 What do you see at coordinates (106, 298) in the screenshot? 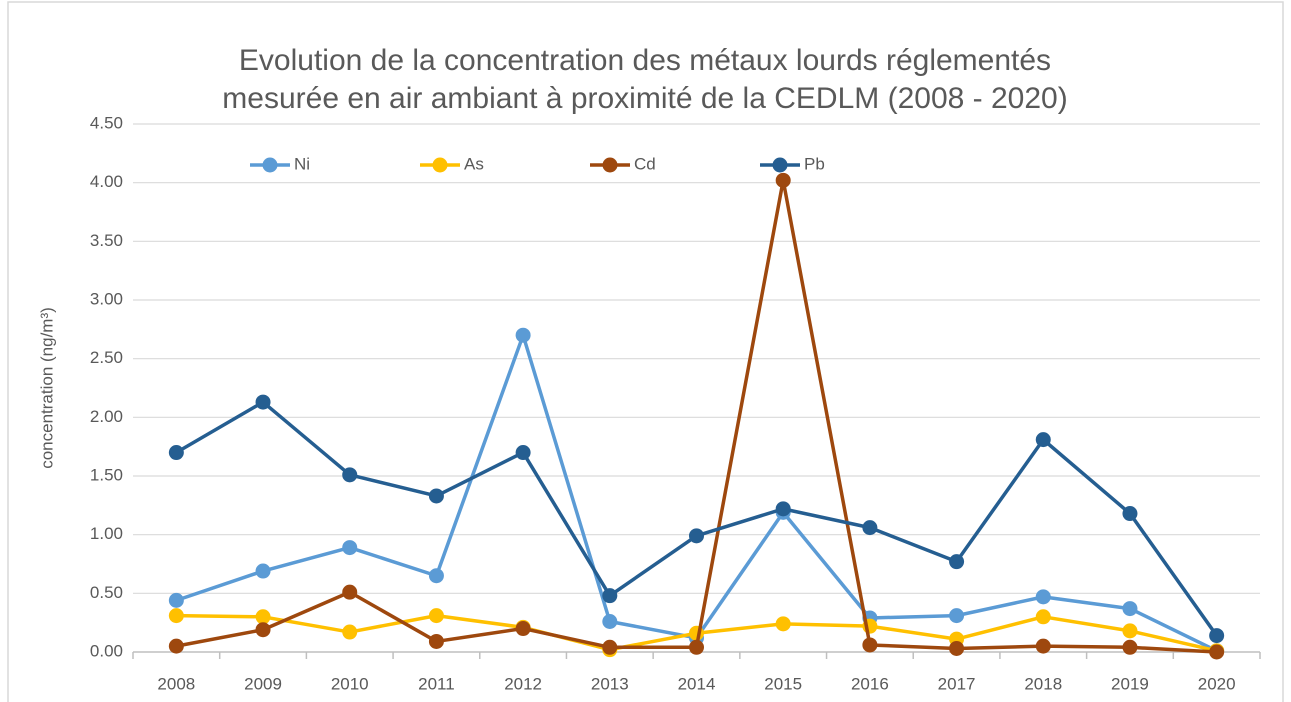
I see `y-tick-label: 3.00` at bounding box center [106, 298].